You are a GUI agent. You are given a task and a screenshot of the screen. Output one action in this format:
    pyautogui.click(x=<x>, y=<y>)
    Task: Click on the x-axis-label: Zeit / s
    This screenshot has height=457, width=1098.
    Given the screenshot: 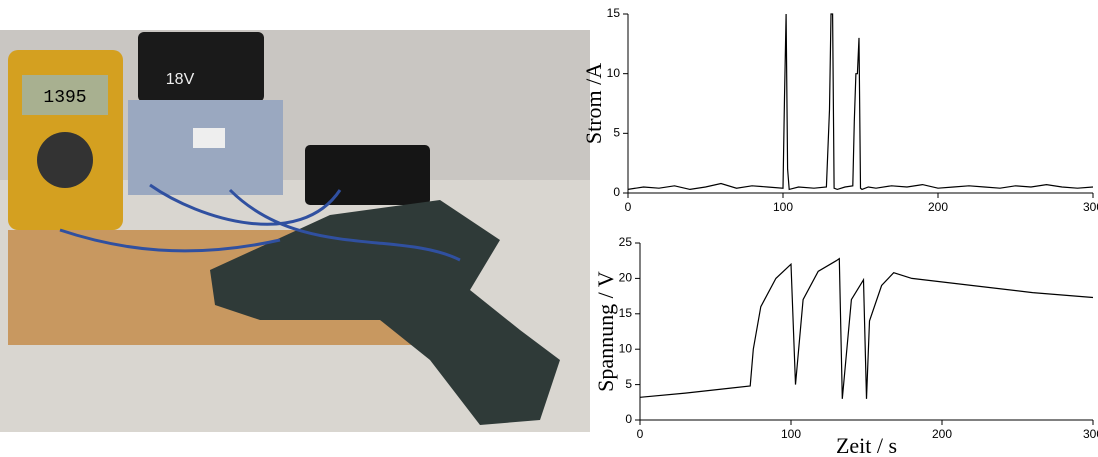 What is the action you would take?
    pyautogui.click(x=866, y=445)
    